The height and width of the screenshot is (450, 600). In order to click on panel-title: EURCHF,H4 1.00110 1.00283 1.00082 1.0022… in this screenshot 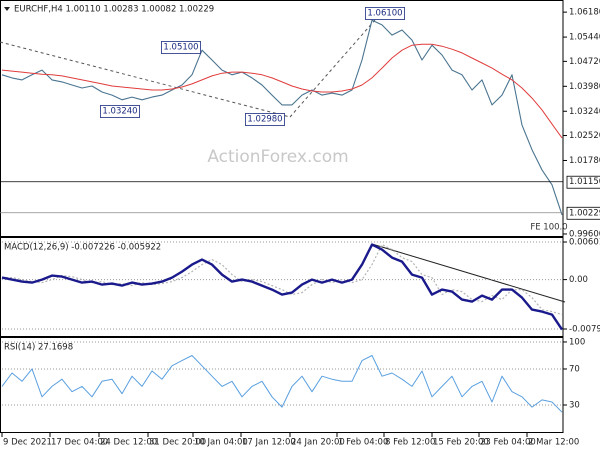, I will do `click(114, 10)`.